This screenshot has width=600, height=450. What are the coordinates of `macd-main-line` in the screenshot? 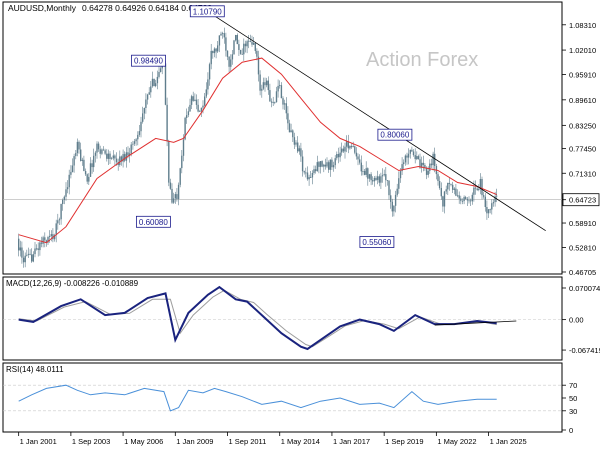 It's located at (257, 318).